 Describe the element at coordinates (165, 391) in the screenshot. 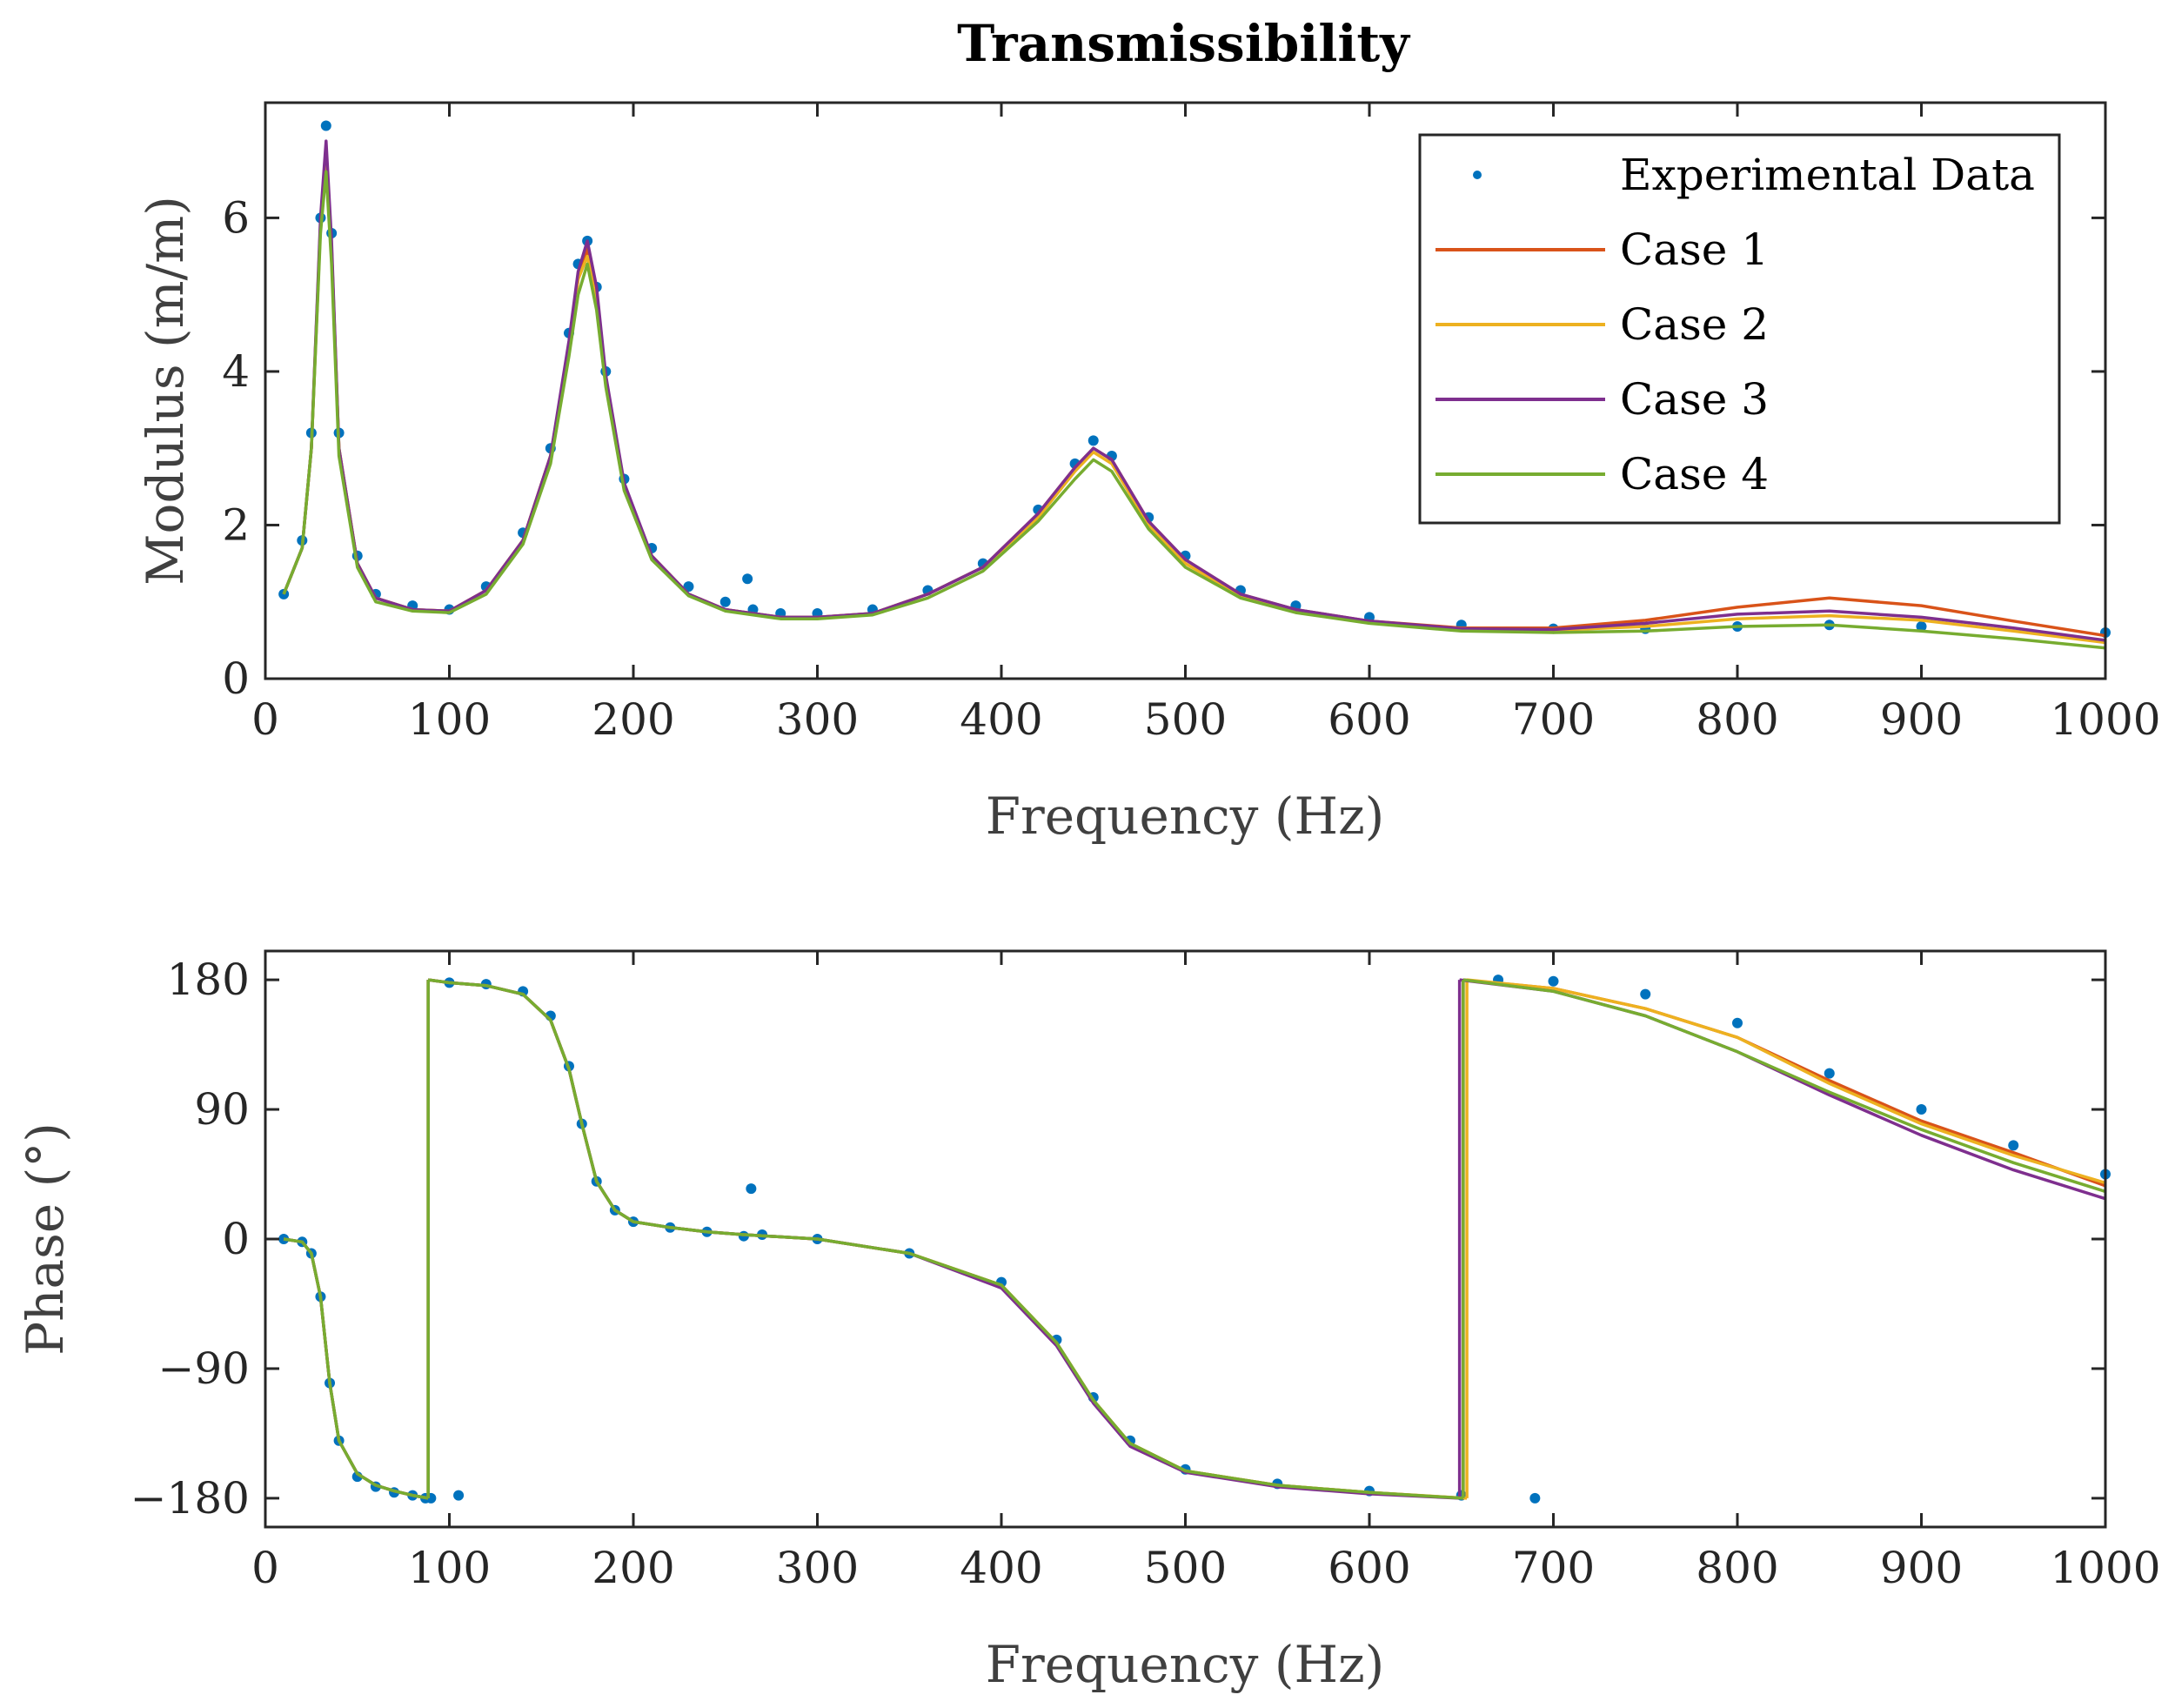

I see `modulus-y-axis-label: Modulus (m/m)` at that location.